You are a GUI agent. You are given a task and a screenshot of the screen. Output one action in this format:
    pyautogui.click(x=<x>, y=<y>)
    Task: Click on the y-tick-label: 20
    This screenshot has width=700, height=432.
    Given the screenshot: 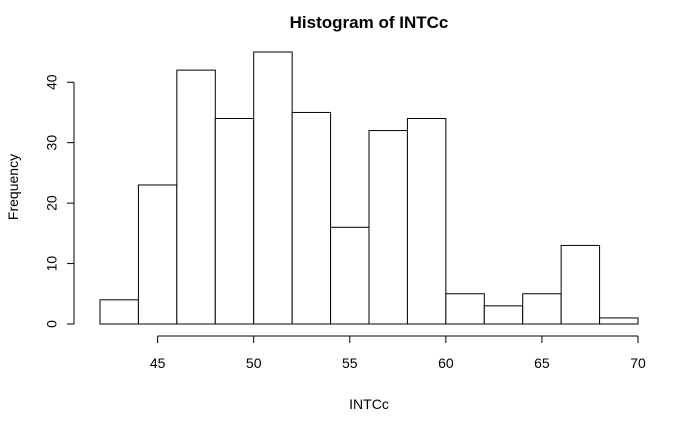 What is the action you would take?
    pyautogui.click(x=52, y=203)
    